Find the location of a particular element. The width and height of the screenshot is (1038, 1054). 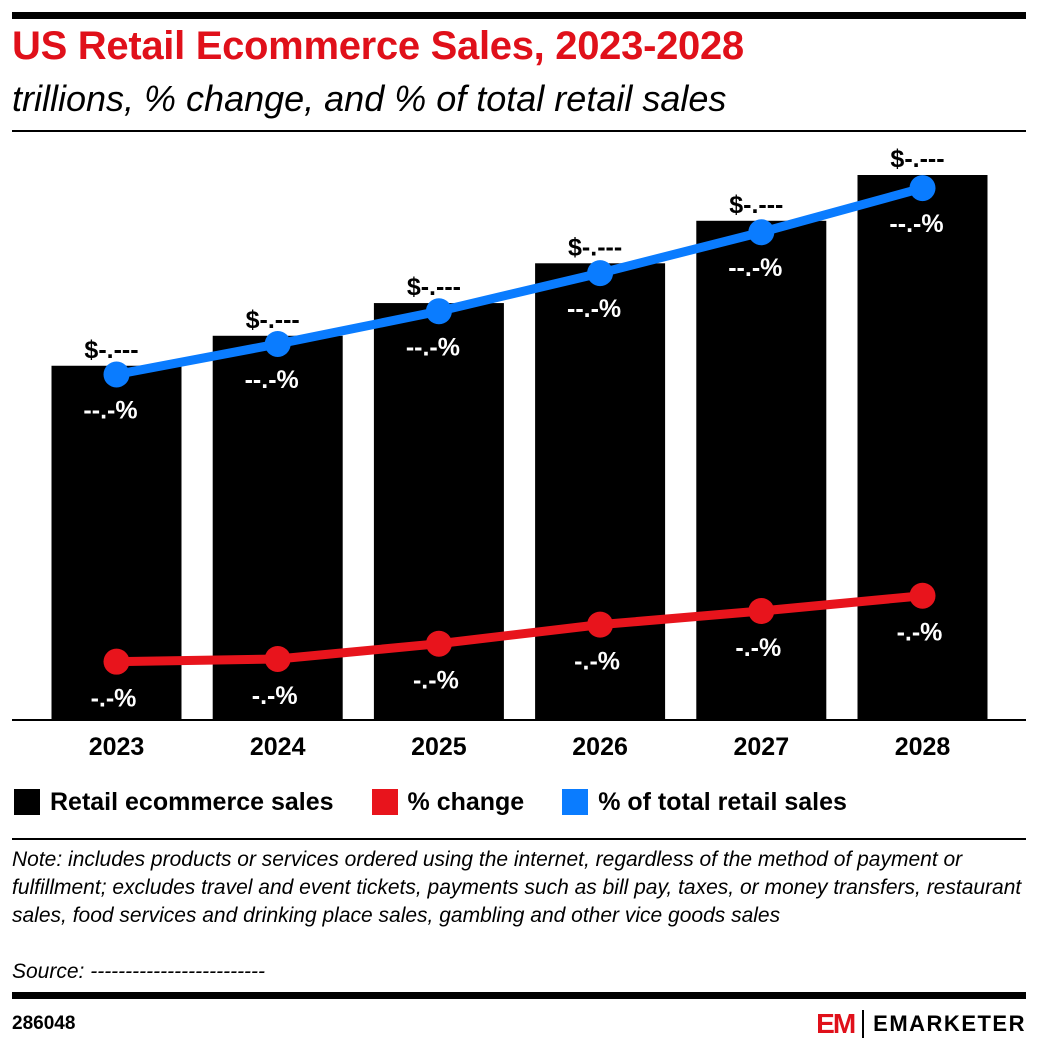

legend-label: % change is located at coordinates (466, 801).